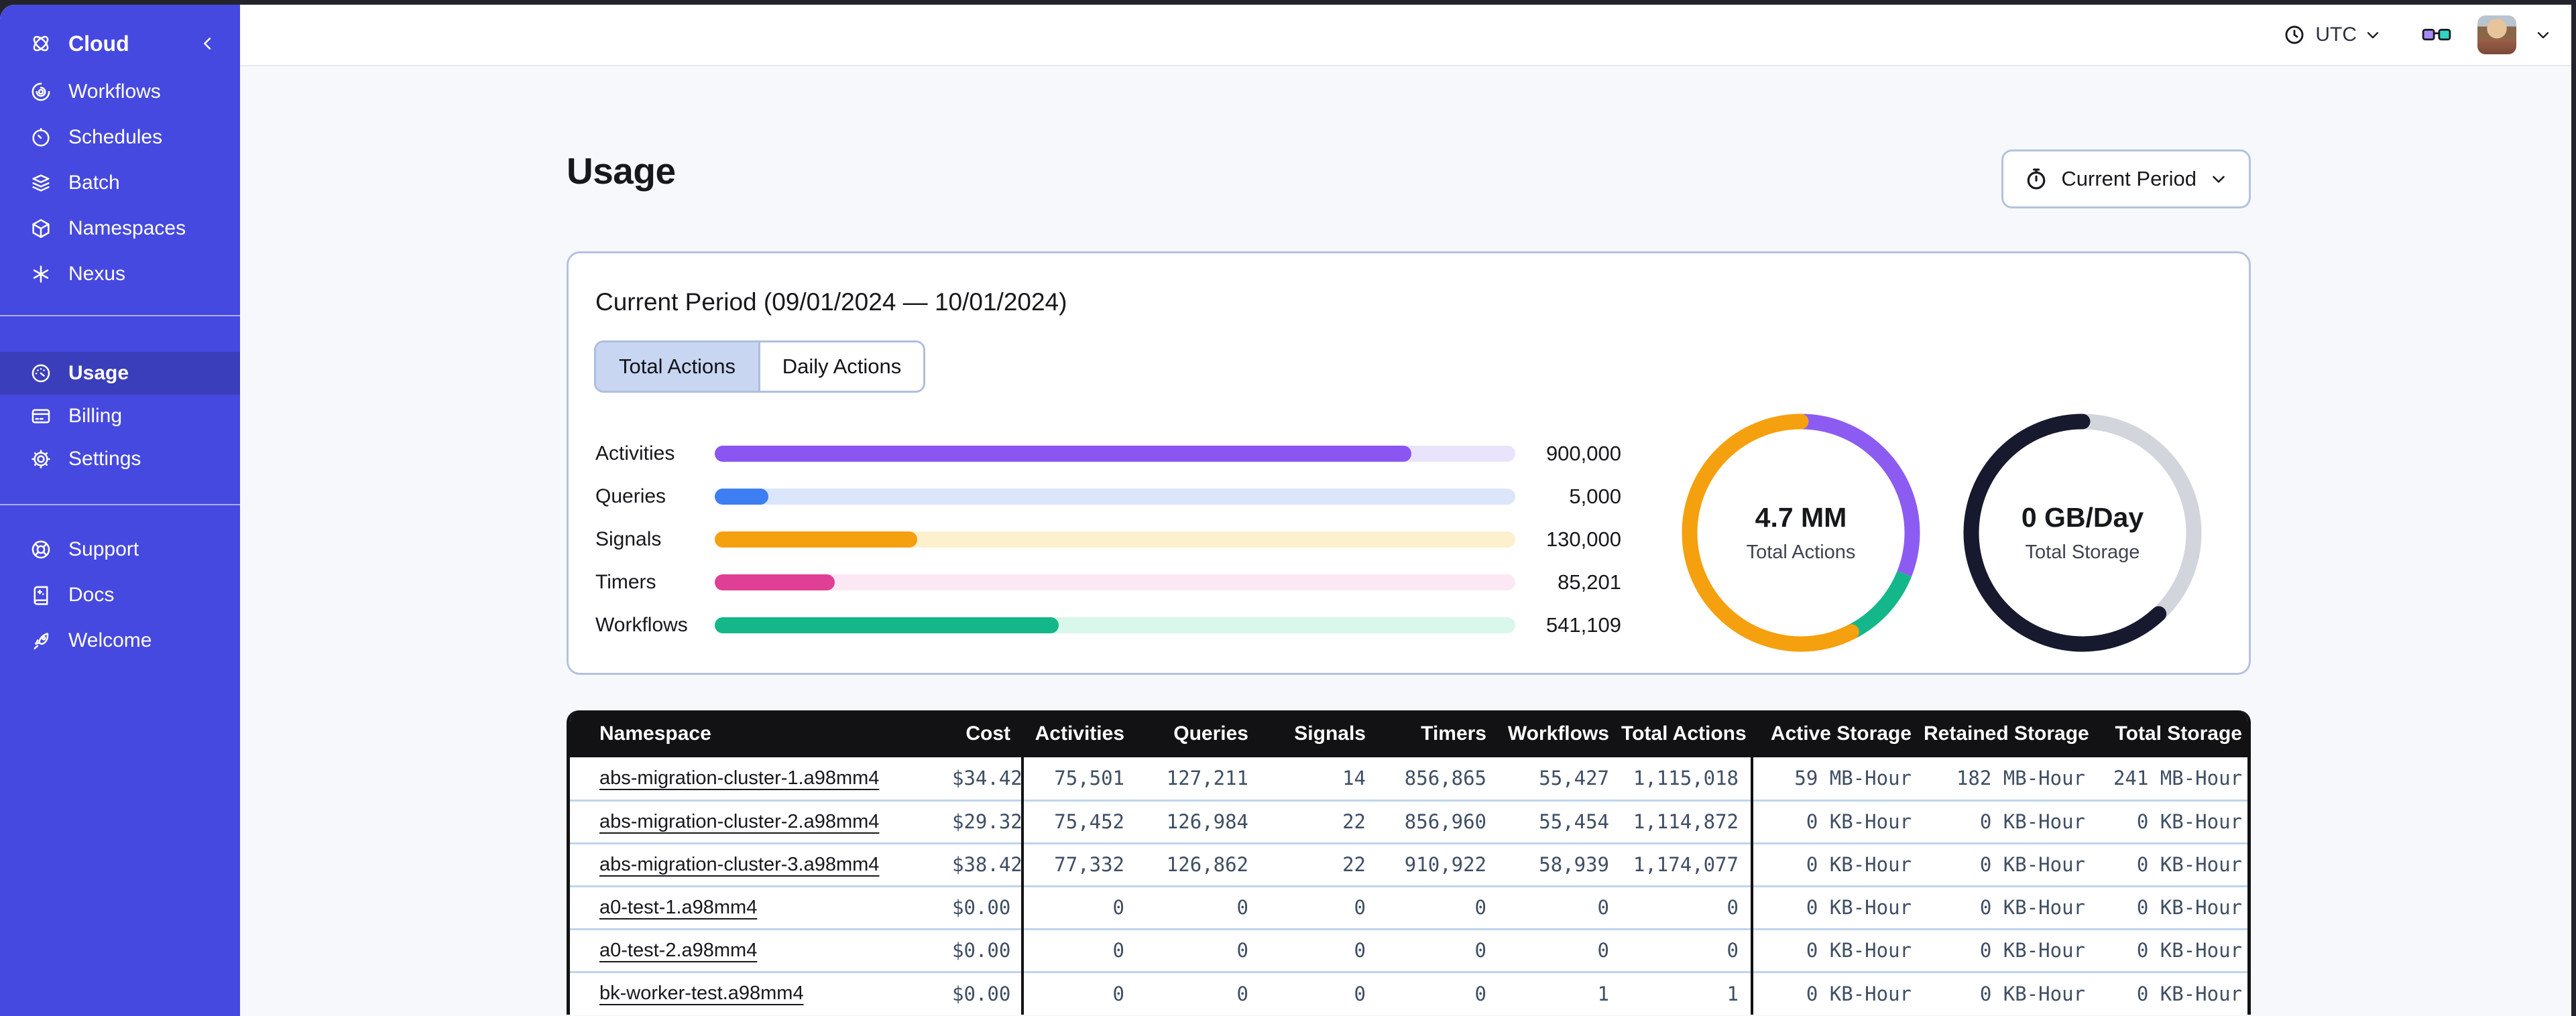 Image resolution: width=2576 pixels, height=1016 pixels. I want to click on sidebar-item-support: Support, so click(120, 549).